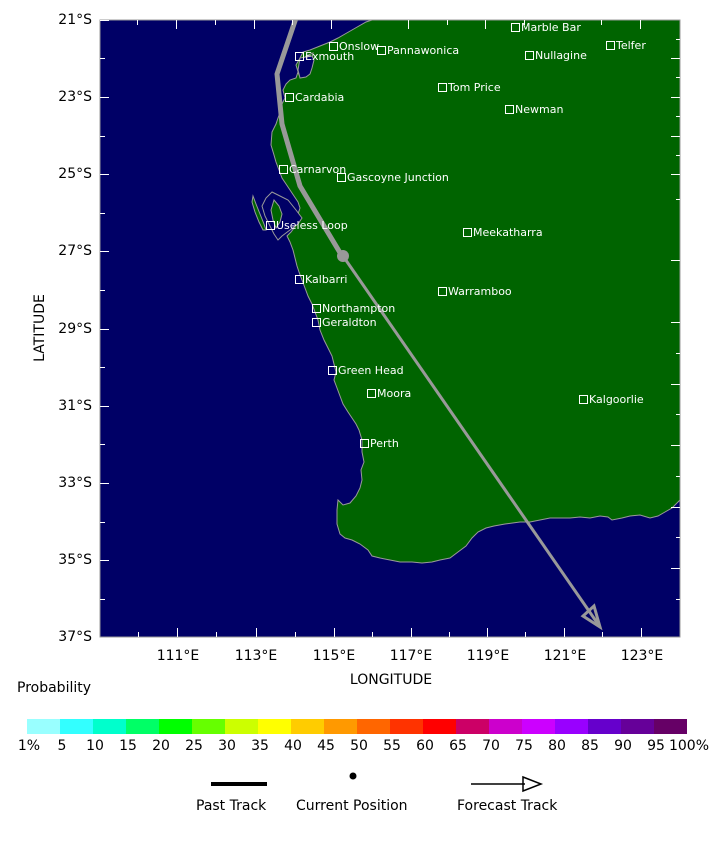 This screenshot has height=848, width=720. I want to click on longitude-axis-title: LONGITUDE, so click(391, 680).